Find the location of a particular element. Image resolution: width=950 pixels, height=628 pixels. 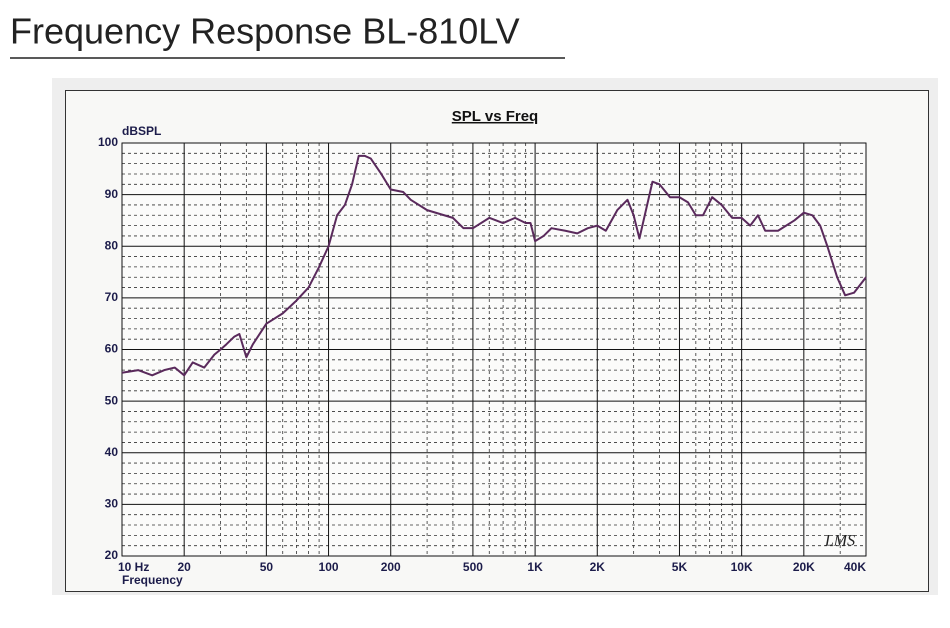

y-tick-label: 80 is located at coordinates (112, 245).